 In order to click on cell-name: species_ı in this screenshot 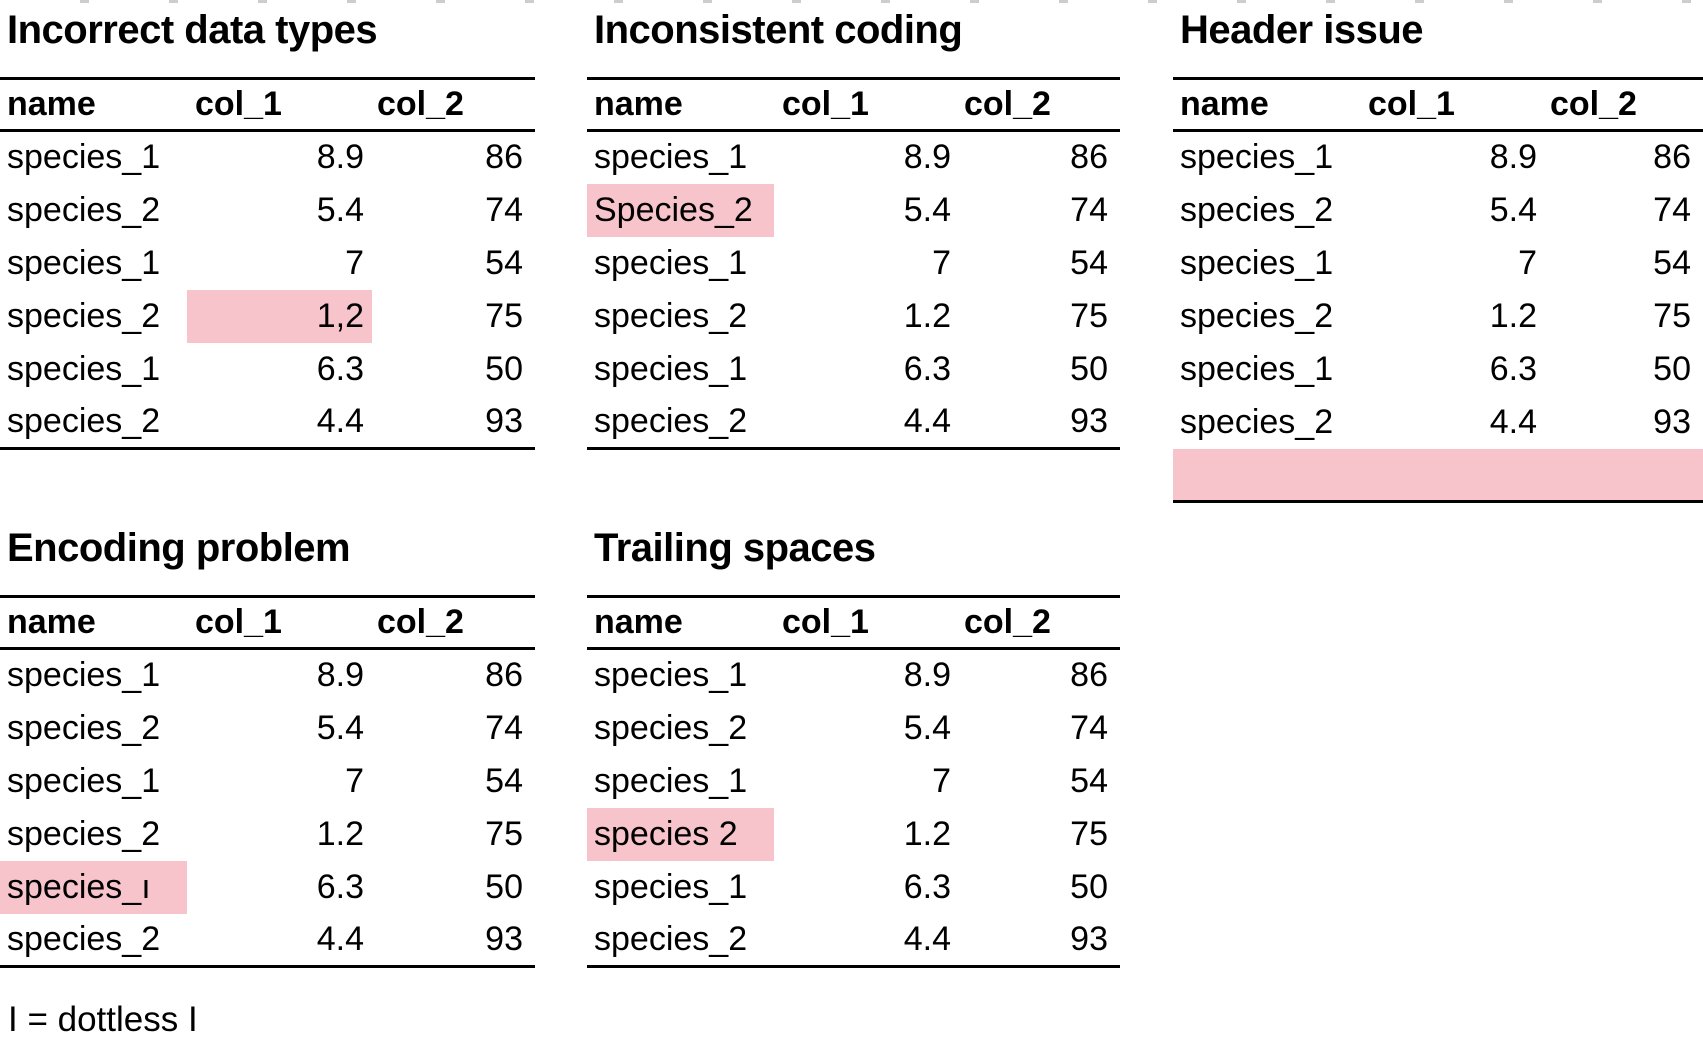, I will do `click(93, 887)`.